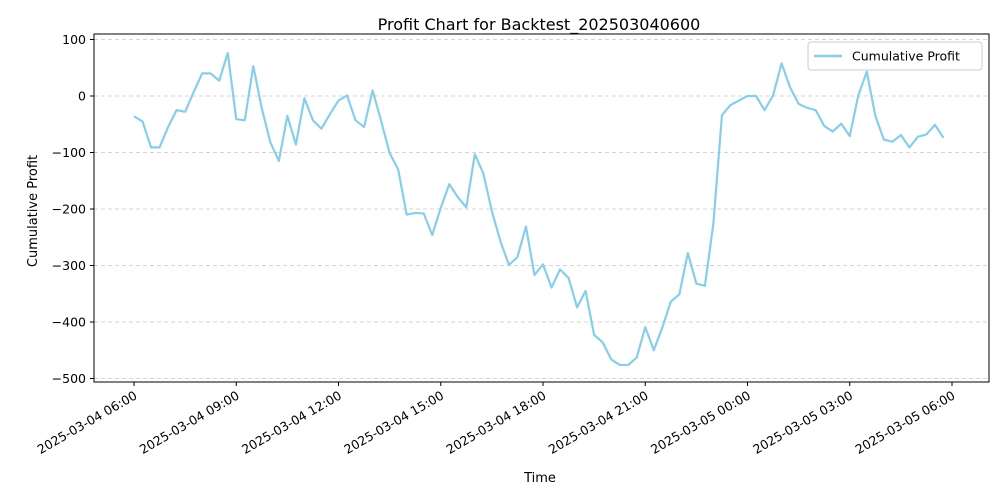 The width and height of the screenshot is (1000, 500). Describe the element at coordinates (69, 209) in the screenshot. I see `y-tick-label: −200` at that location.